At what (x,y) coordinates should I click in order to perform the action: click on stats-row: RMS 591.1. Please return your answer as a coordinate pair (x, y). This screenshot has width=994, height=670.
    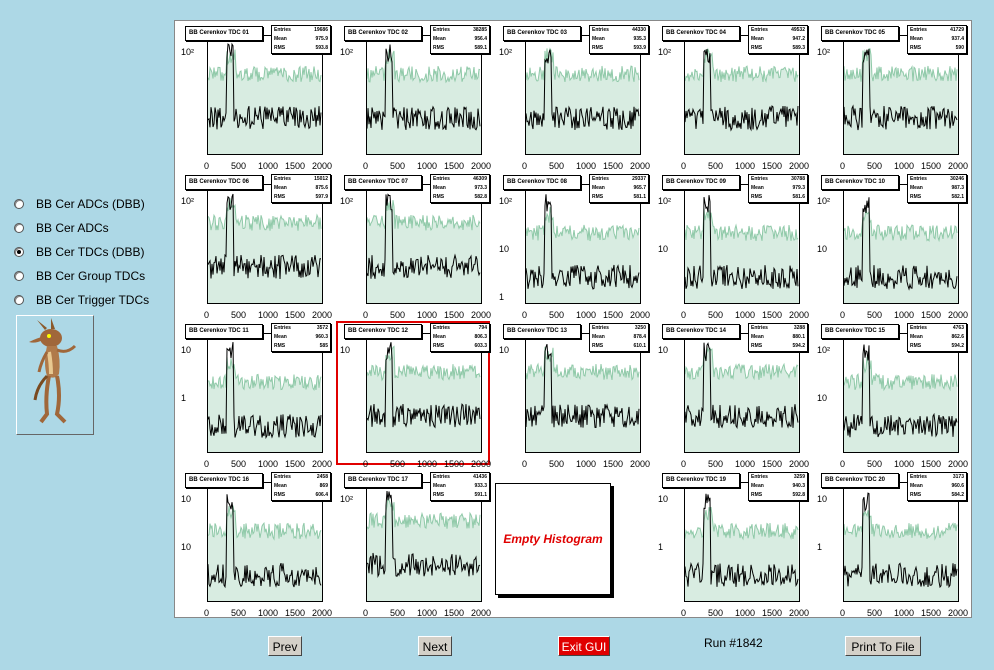
    Looking at the image, I should click on (460, 495).